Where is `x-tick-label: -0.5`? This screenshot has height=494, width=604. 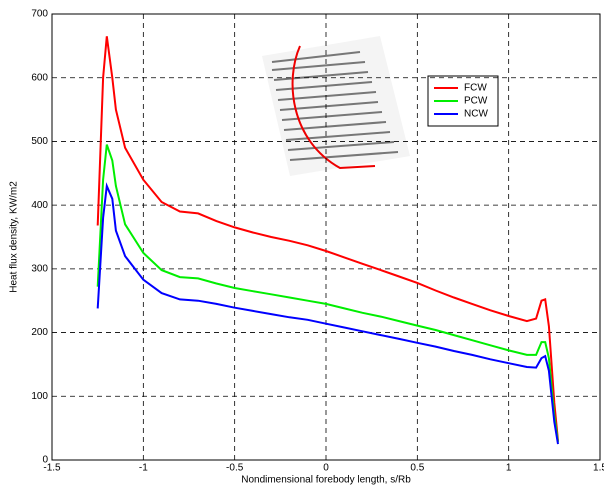
x-tick-label: -0.5 is located at coordinates (235, 468).